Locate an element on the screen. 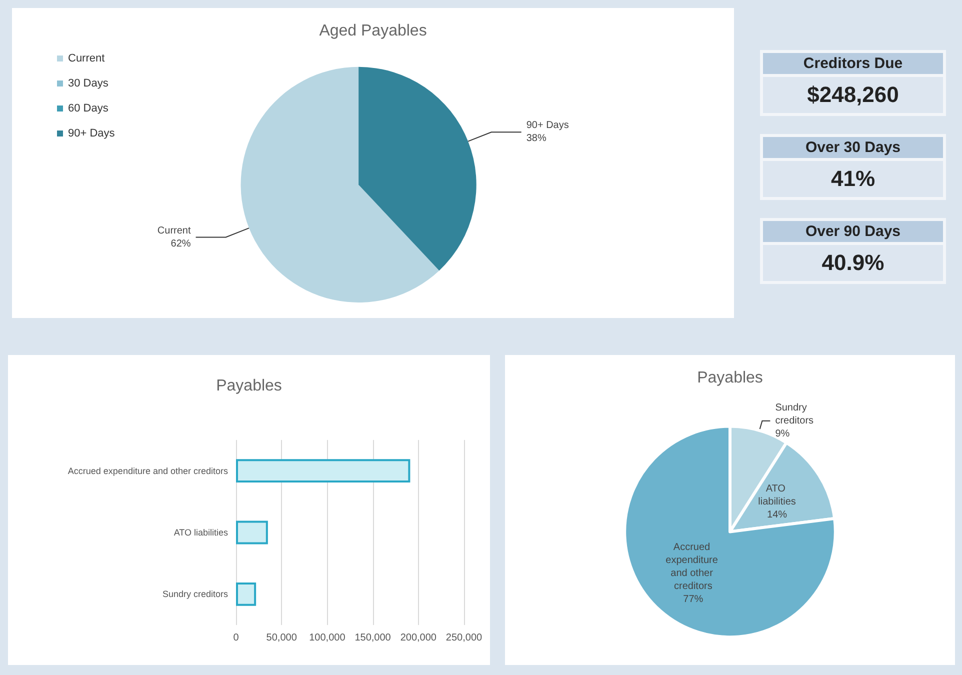 The image size is (962, 675). slice-label: Current is located at coordinates (174, 230).